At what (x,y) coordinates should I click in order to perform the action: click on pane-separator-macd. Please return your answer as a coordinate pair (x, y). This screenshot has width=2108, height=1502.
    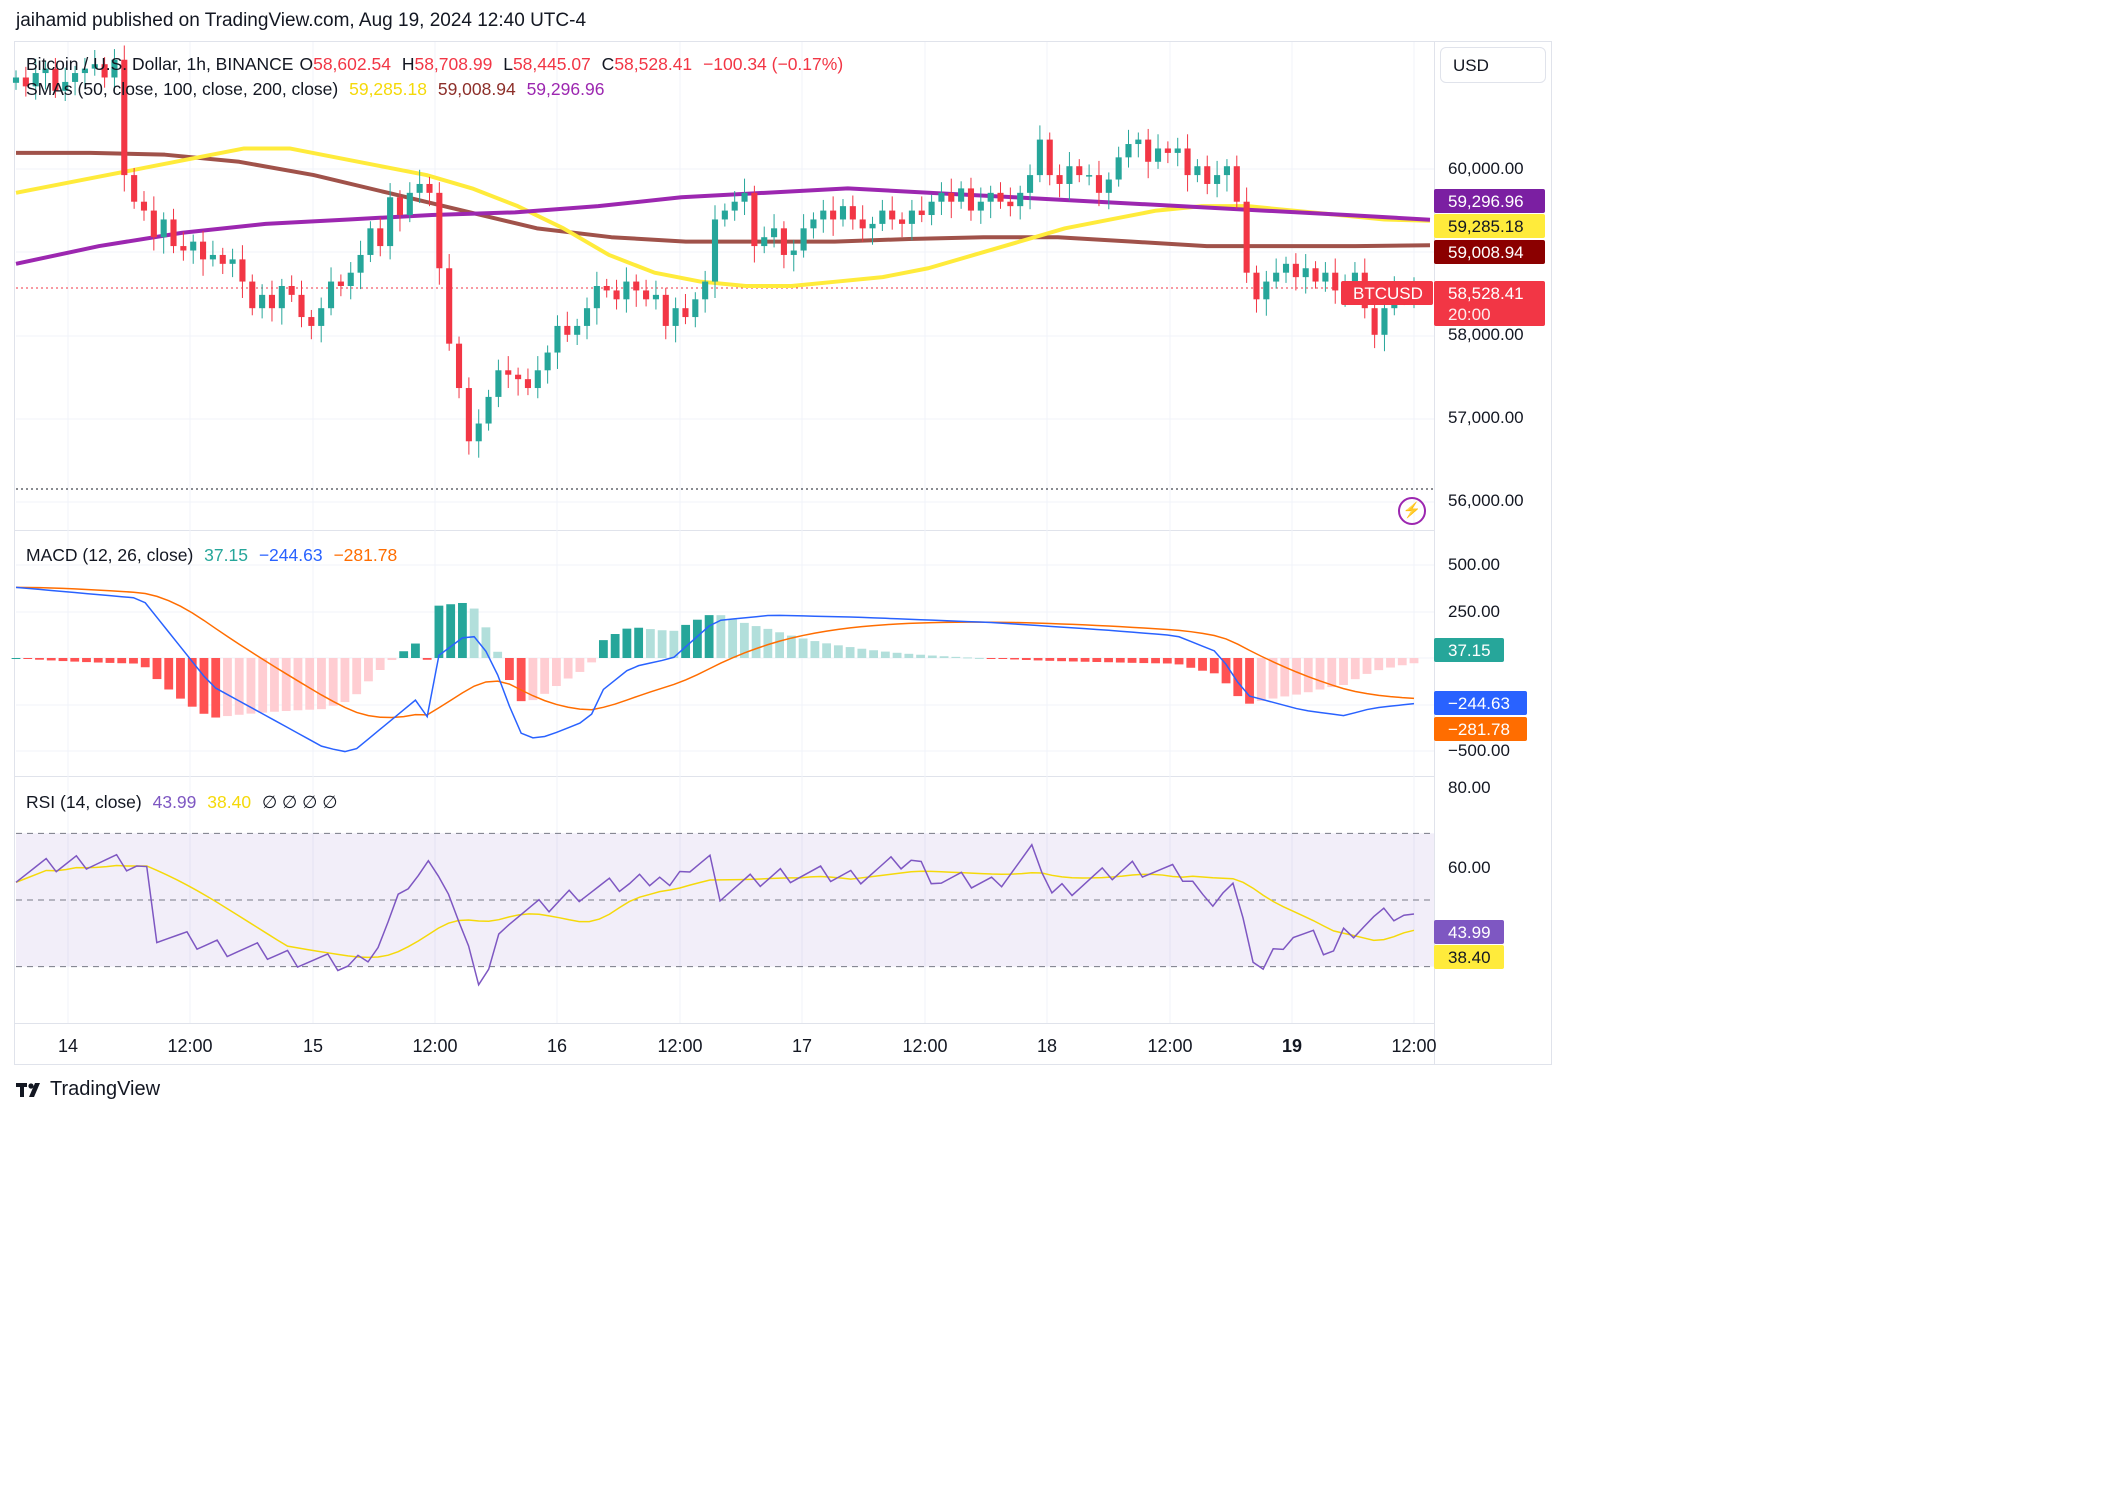
    Looking at the image, I should click on (724, 776).